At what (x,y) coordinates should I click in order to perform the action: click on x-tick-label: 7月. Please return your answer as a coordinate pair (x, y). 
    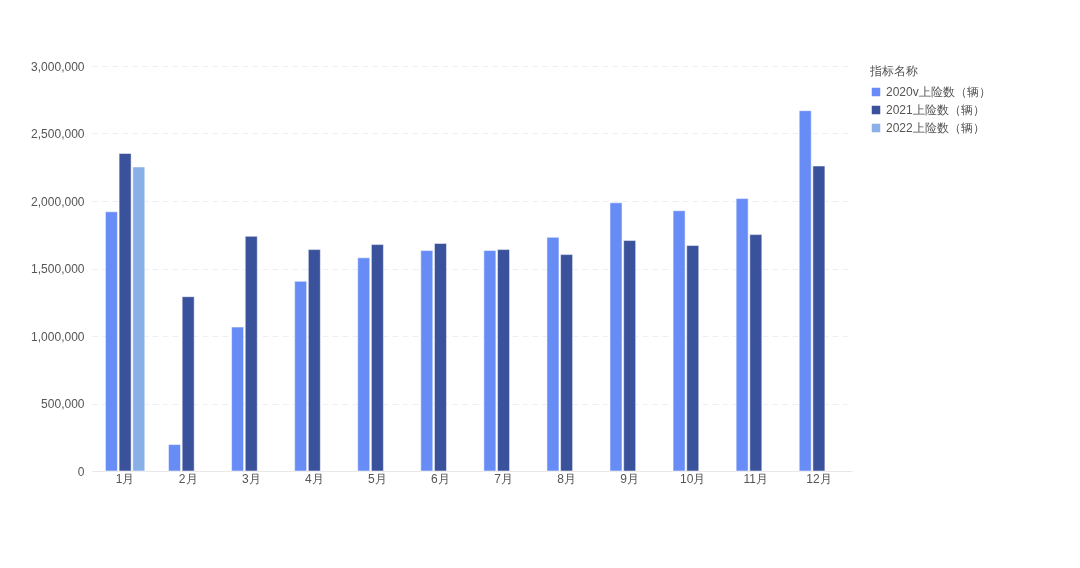
    Looking at the image, I should click on (503, 478).